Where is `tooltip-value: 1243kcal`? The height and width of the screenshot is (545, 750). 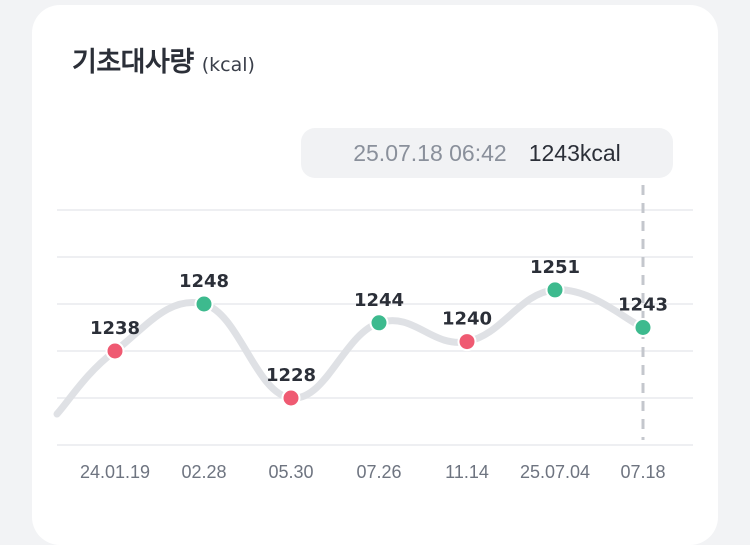
tooltip-value: 1243kcal is located at coordinates (574, 152).